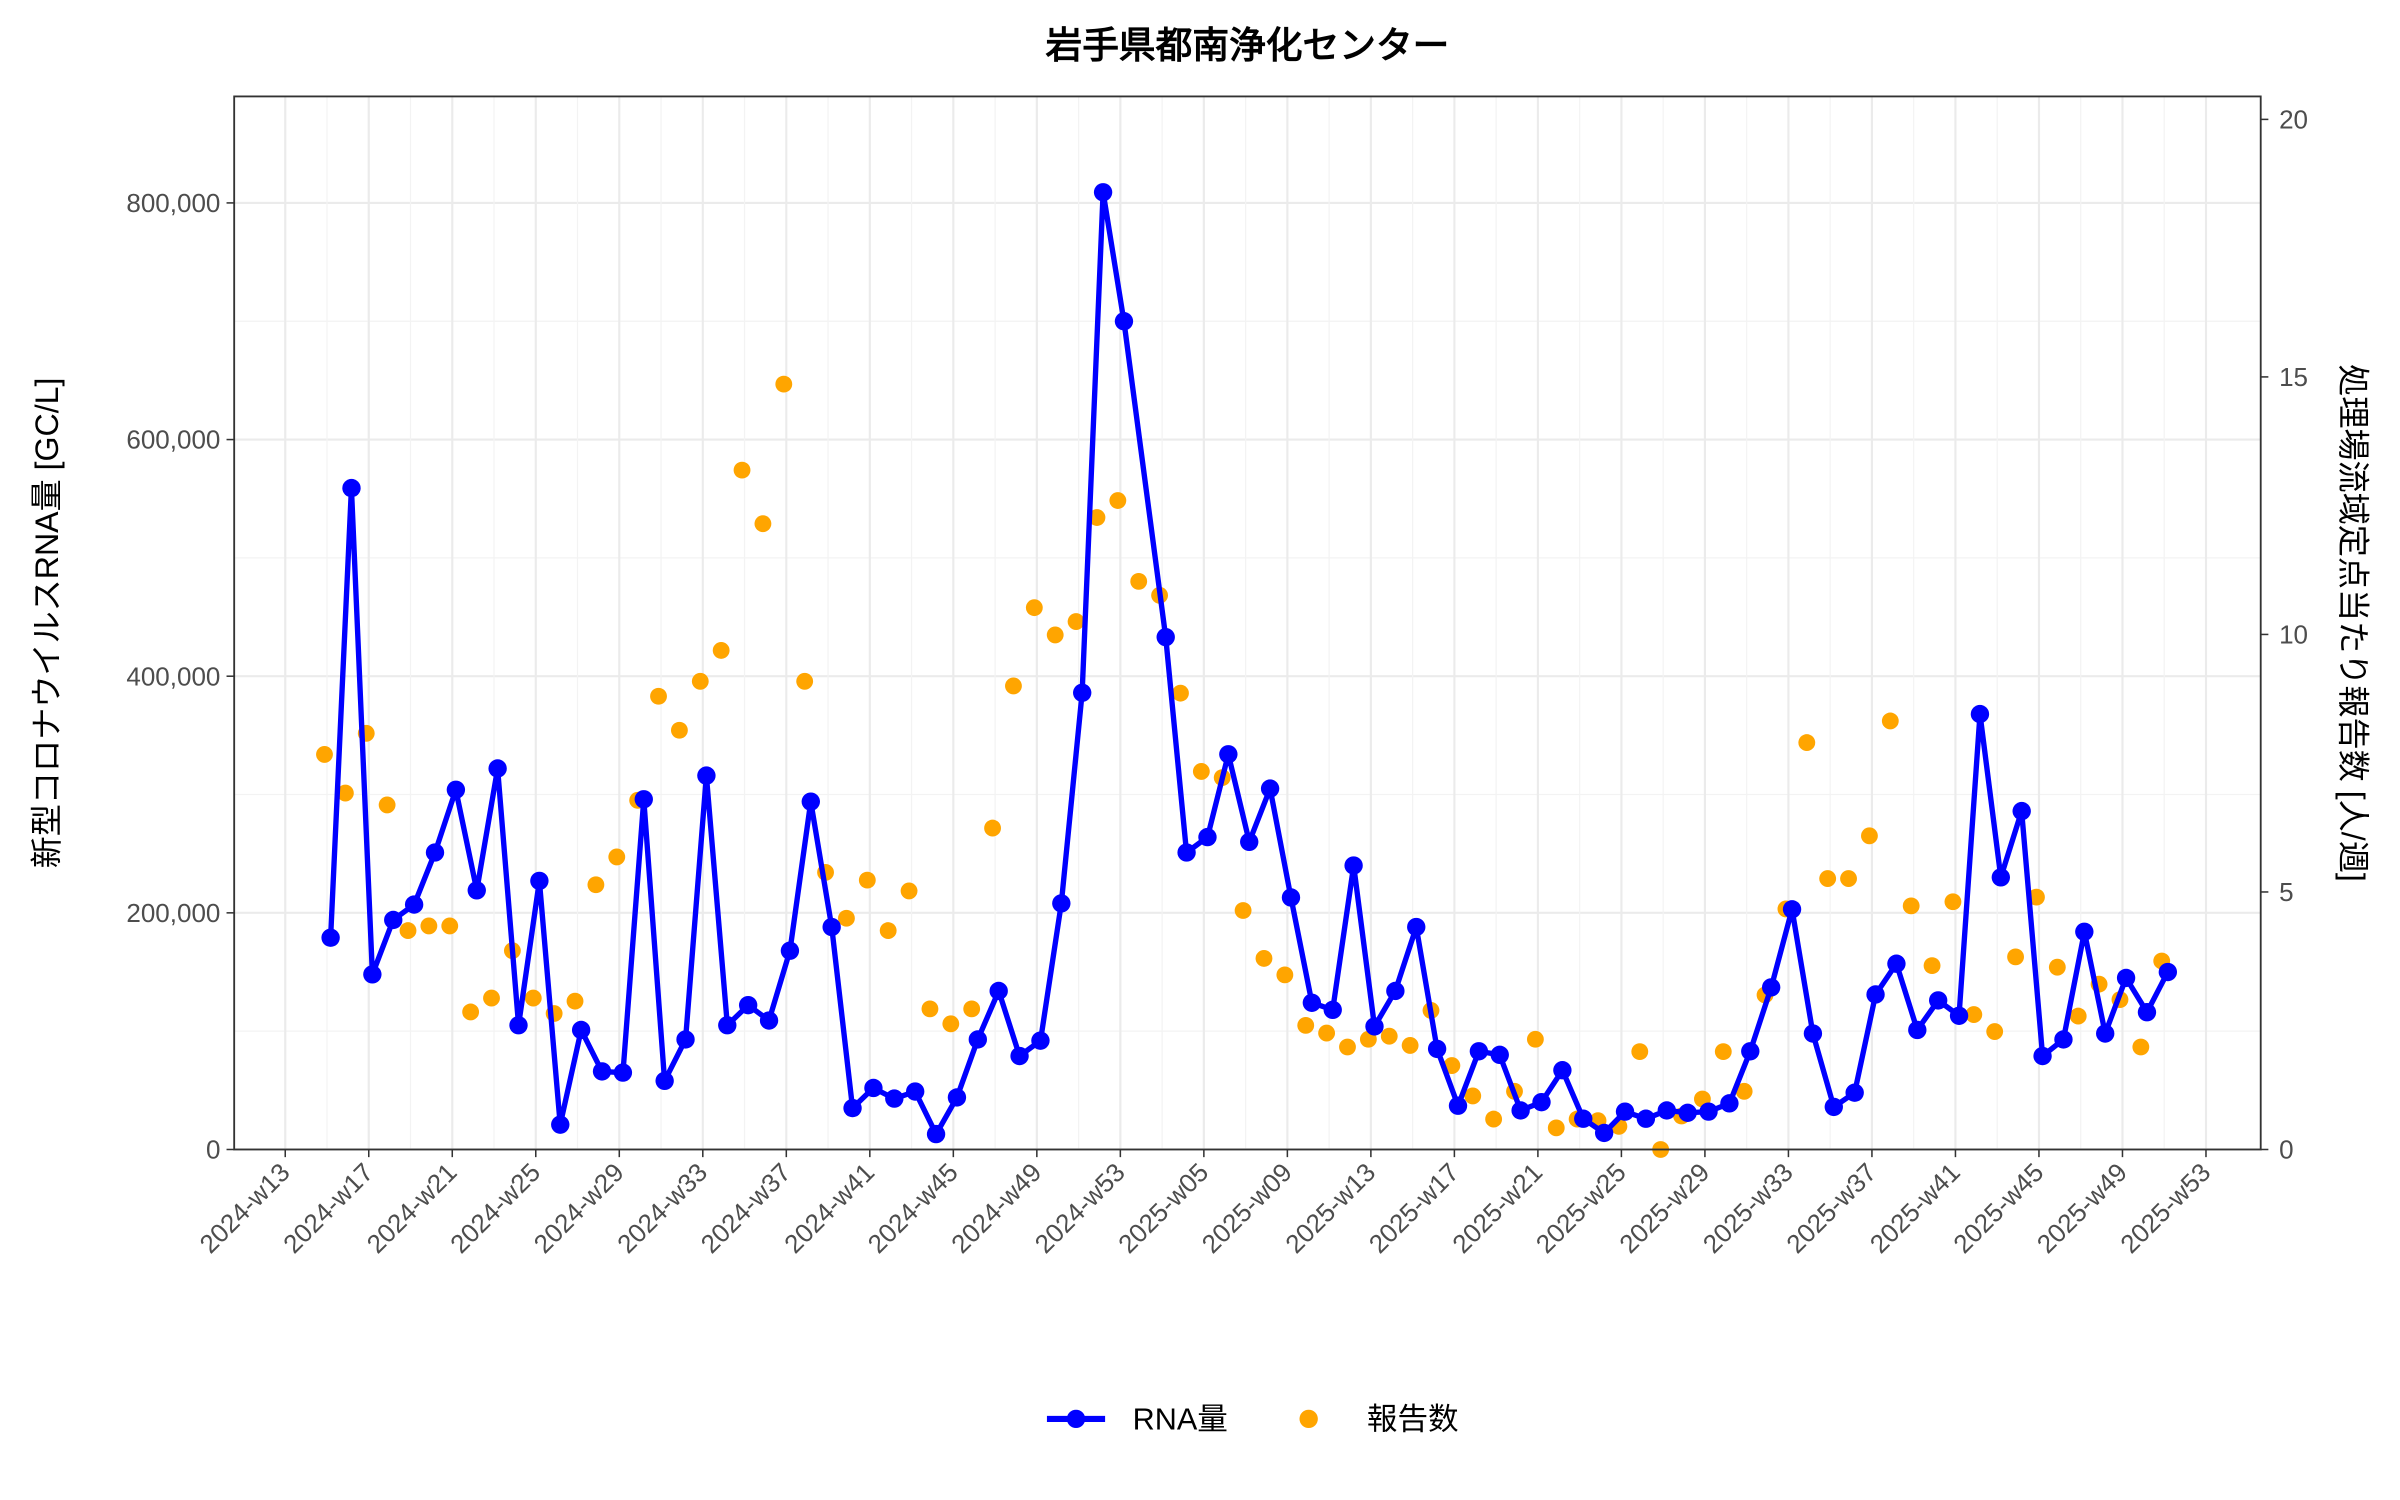 Image resolution: width=2400 pixels, height=1500 pixels. What do you see at coordinates (1180, 1420) in the screenshot?
I see `legend-rna-label: RNA量` at bounding box center [1180, 1420].